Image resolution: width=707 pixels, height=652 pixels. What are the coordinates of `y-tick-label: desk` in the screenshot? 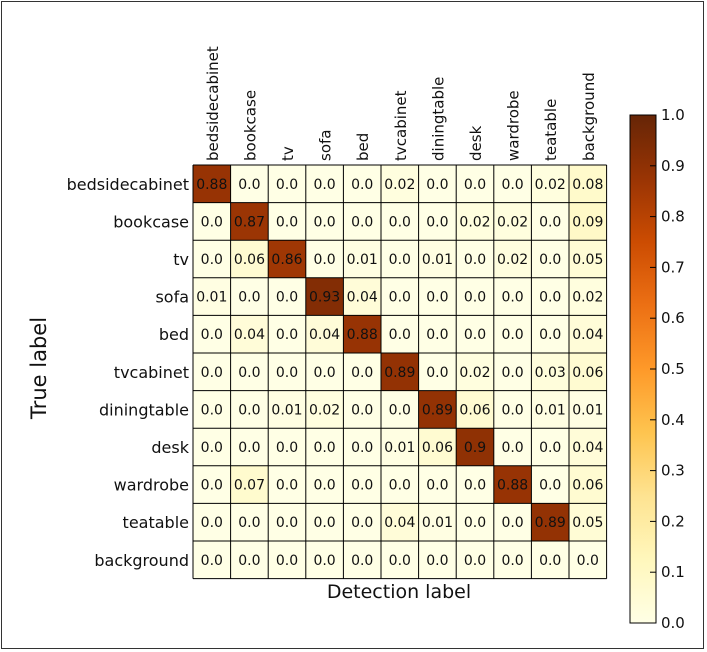 It's located at (170, 447).